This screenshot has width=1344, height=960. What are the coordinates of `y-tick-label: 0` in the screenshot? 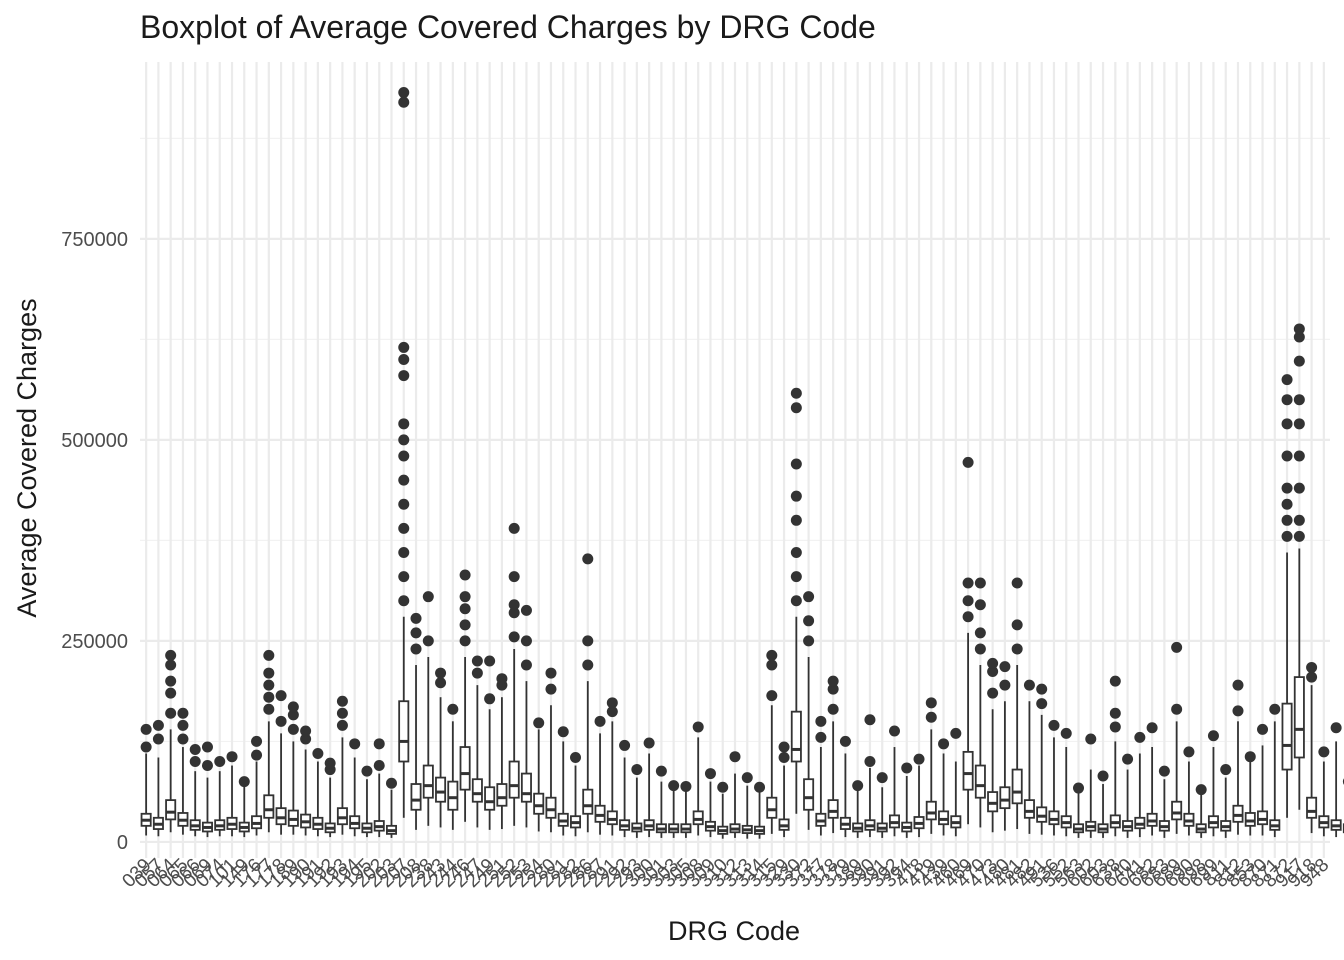 It's located at (122, 843).